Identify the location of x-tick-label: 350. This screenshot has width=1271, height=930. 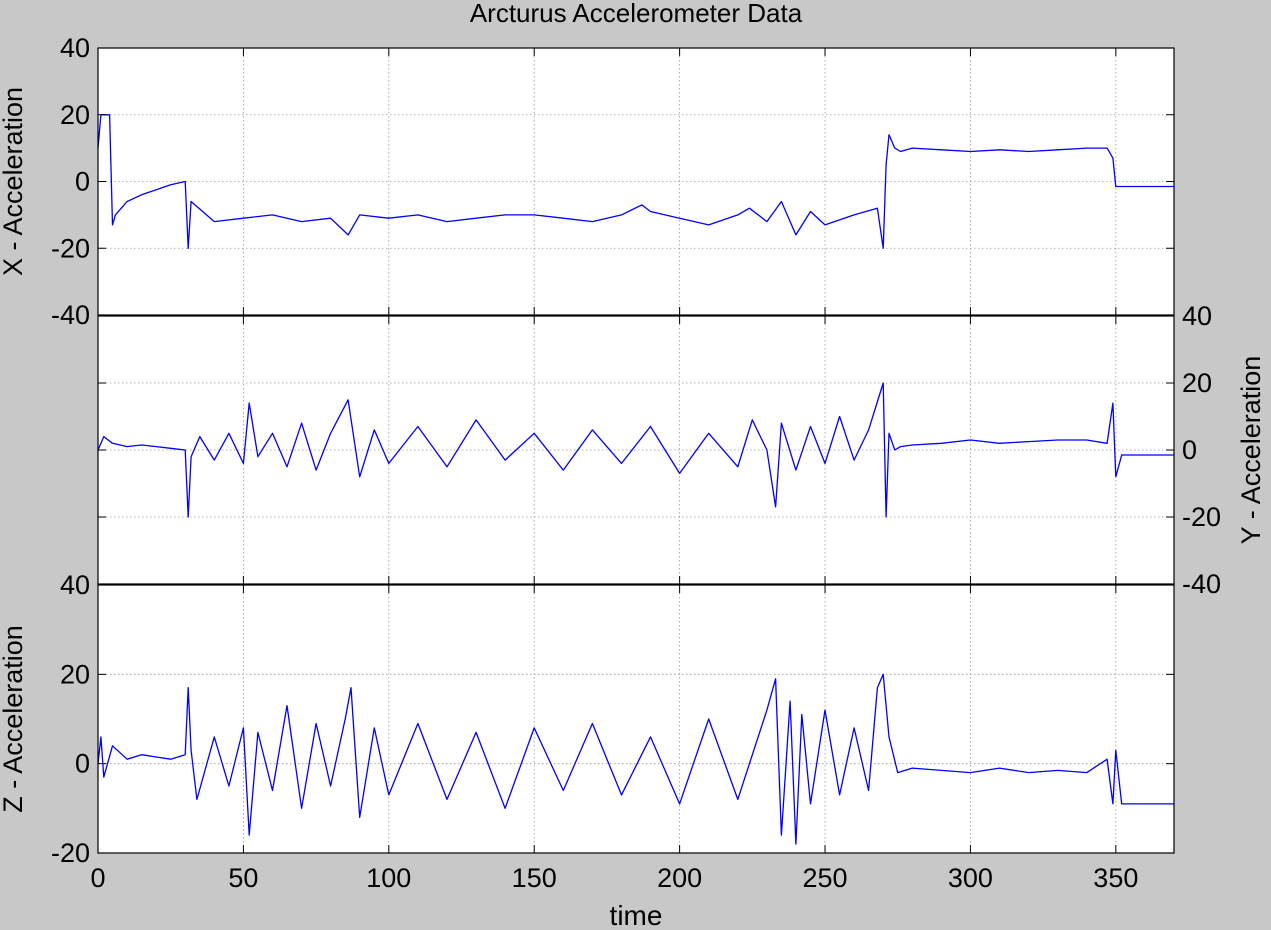
(1115, 878).